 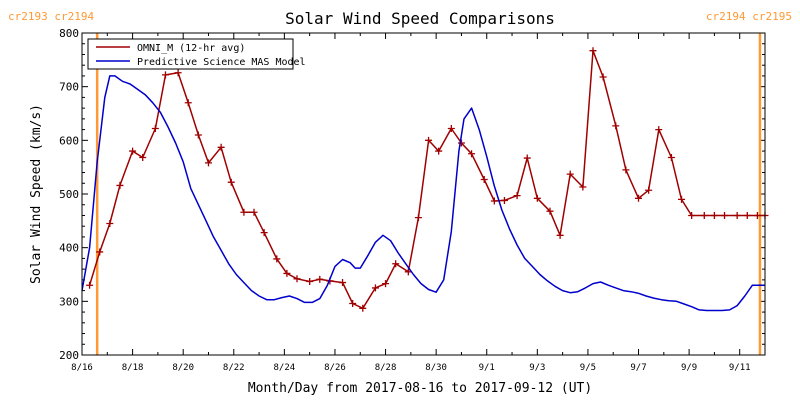 I want to click on carrington-label-left: cr2193 cr2194, so click(x=51, y=16).